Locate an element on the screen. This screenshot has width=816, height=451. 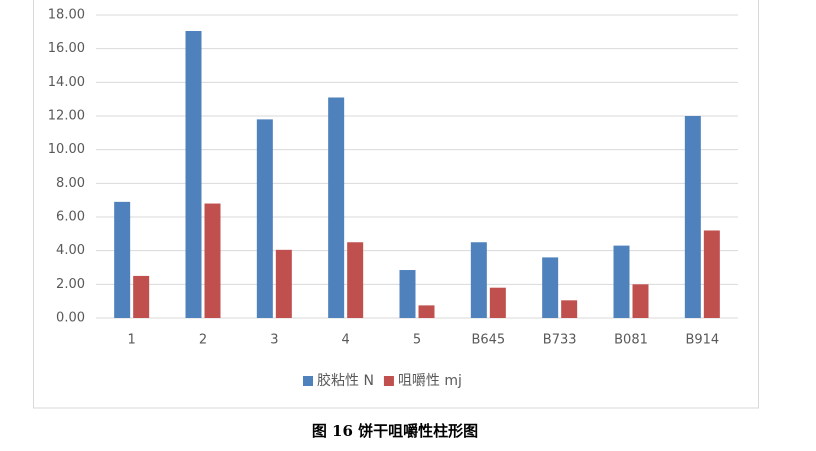
y-tick-label: 18.00 is located at coordinates (66, 15).